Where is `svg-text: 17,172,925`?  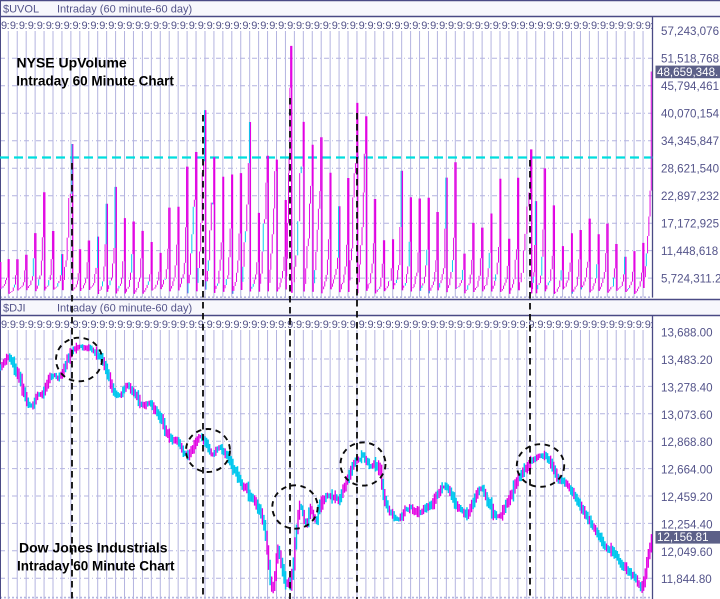 svg-text: 17,172,925 is located at coordinates (690, 224).